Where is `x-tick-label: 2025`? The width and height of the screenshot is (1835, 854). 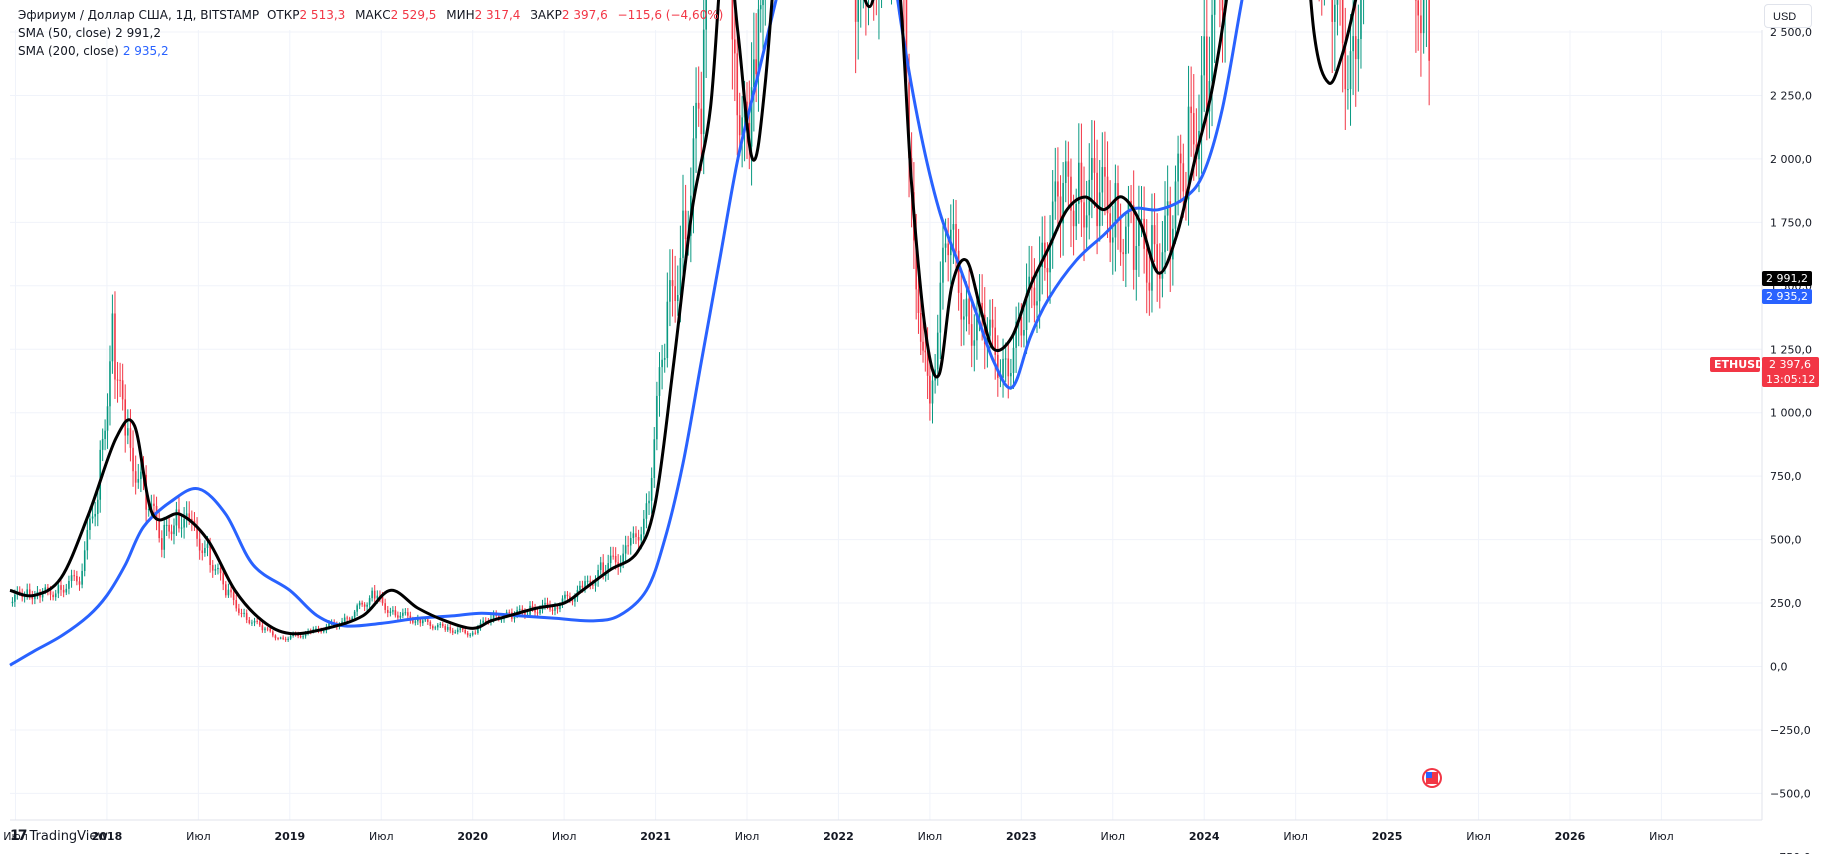 x-tick-label: 2025 is located at coordinates (1387, 836).